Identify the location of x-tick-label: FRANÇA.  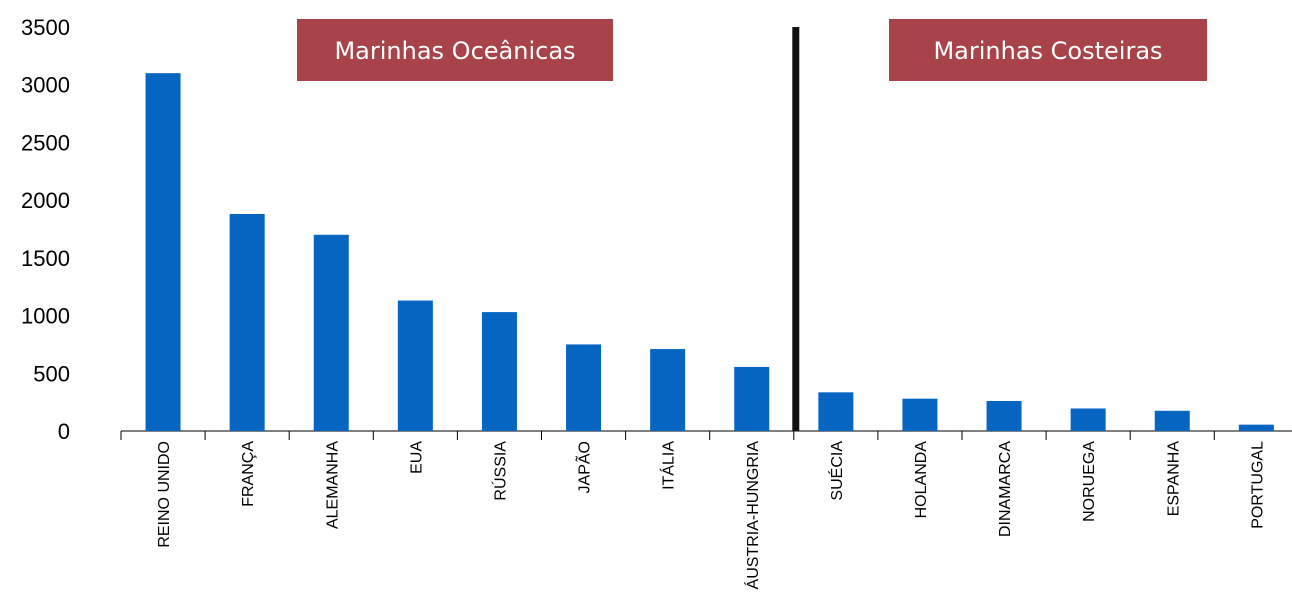
(248, 474).